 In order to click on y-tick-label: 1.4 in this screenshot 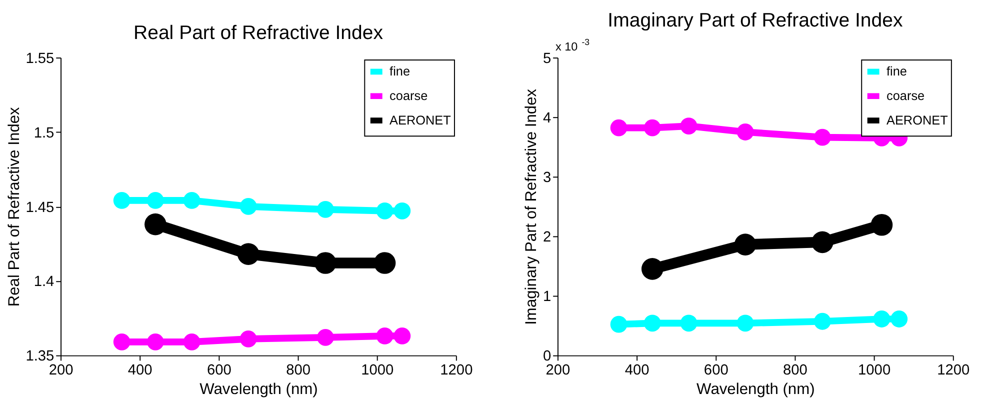, I will do `click(44, 282)`.